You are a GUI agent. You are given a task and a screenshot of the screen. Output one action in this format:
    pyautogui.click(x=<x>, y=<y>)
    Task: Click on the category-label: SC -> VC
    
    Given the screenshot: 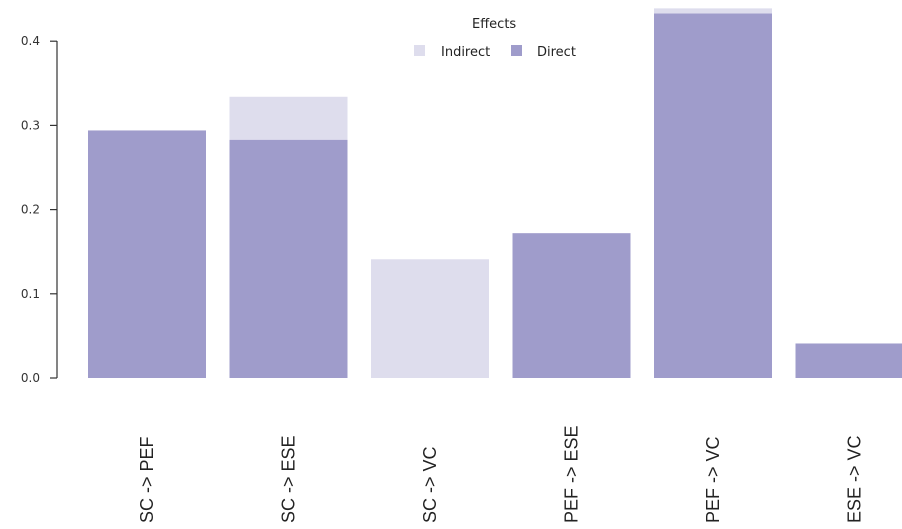 What is the action you would take?
    pyautogui.click(x=430, y=484)
    